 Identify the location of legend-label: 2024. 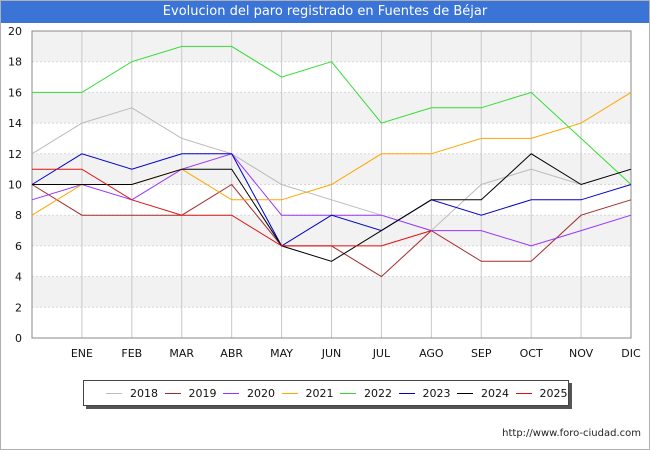
(495, 393).